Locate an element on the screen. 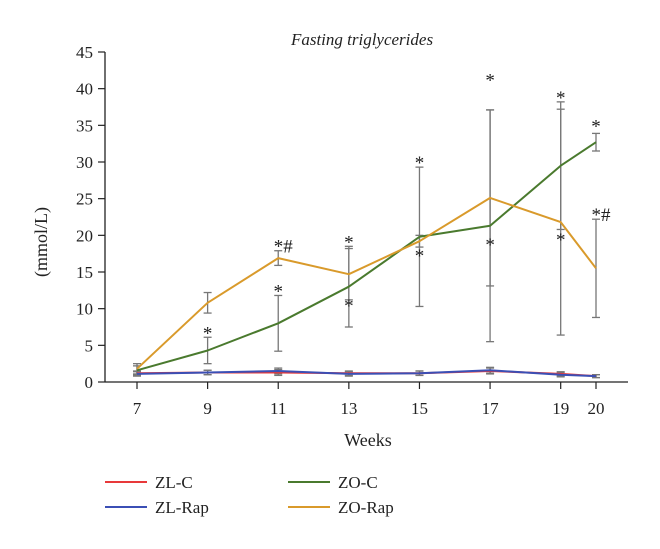 Image resolution: width=660 pixels, height=549 pixels. legend-label: ZL-C is located at coordinates (174, 482).